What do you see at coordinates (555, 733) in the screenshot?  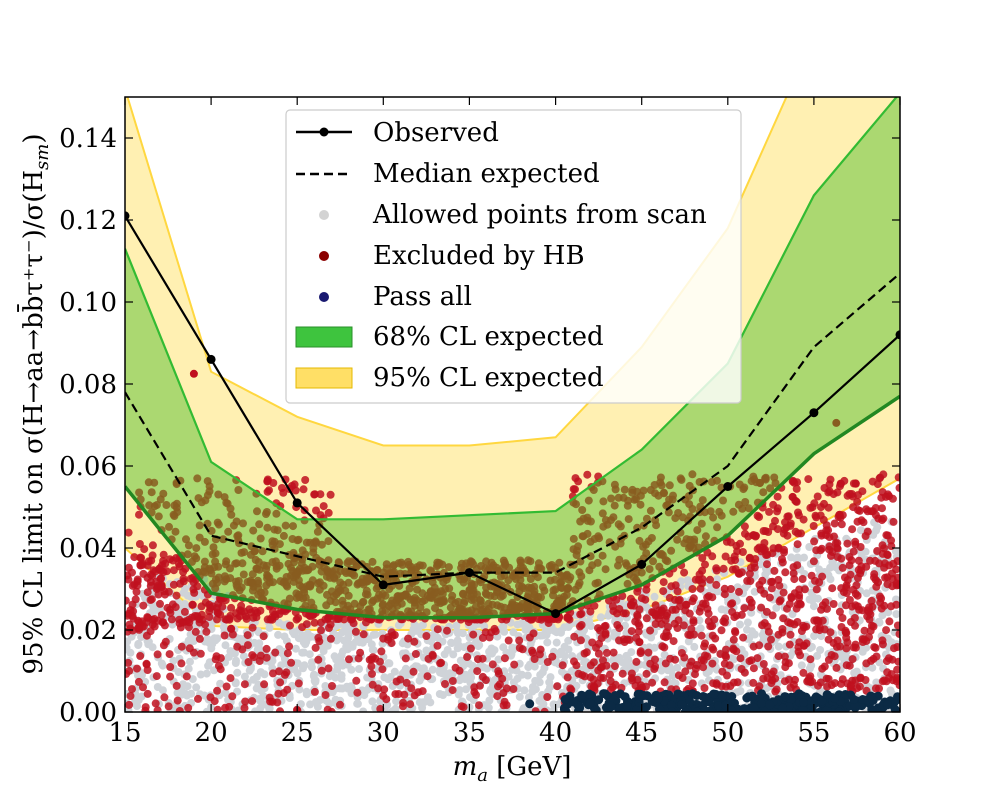 I see `x-tick-label: 40` at bounding box center [555, 733].